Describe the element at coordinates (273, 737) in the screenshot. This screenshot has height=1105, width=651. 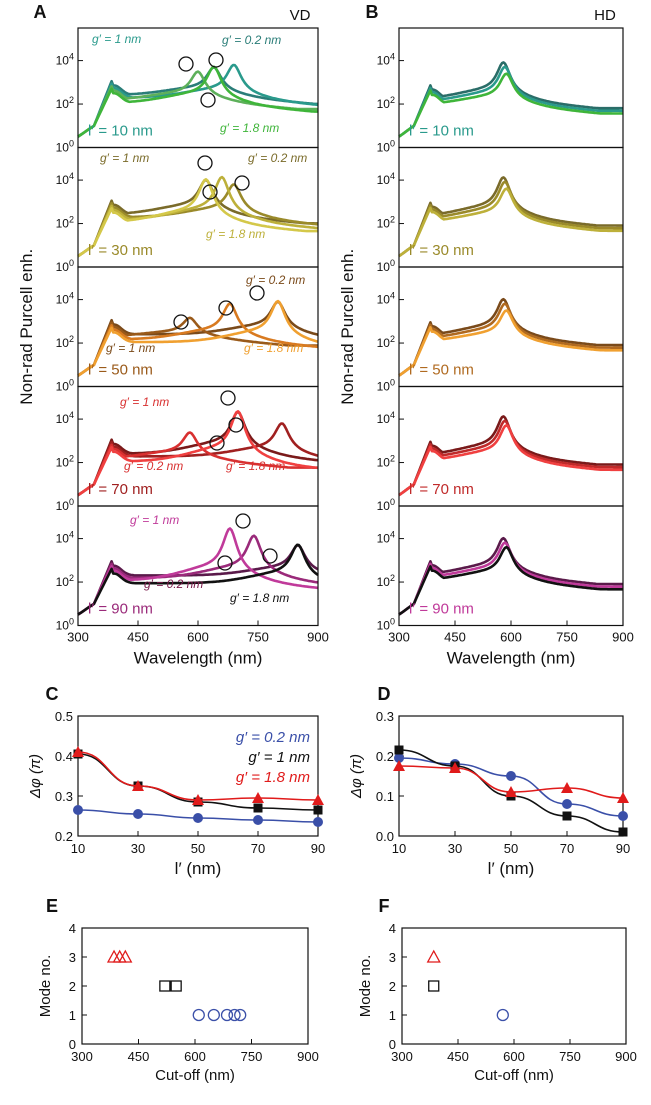
I see `legend-entry: g′ = 0.2 nm` at that location.